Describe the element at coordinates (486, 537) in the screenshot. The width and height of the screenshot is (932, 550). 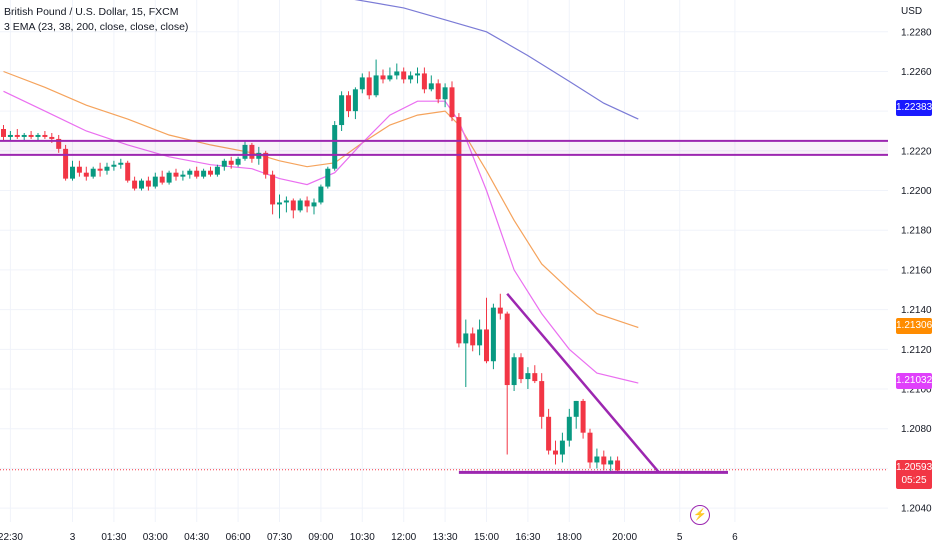
I see `x-tick-label: 15:00` at that location.